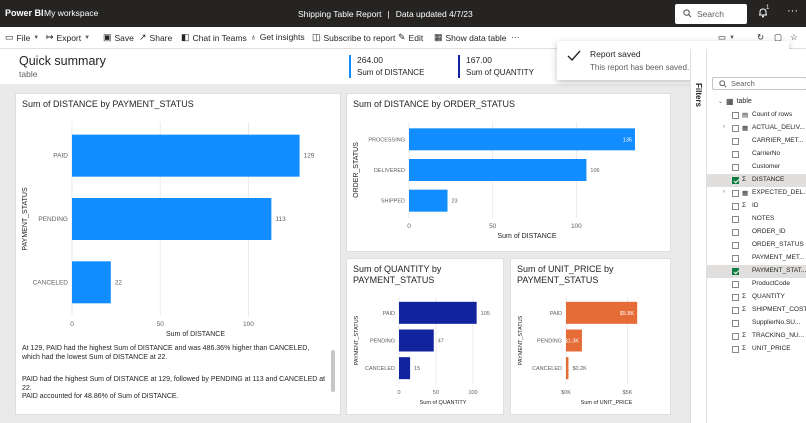 This screenshot has width=806, height=423. What do you see at coordinates (756, 206) in the screenshot?
I see `field-row: Σ ID` at bounding box center [756, 206].